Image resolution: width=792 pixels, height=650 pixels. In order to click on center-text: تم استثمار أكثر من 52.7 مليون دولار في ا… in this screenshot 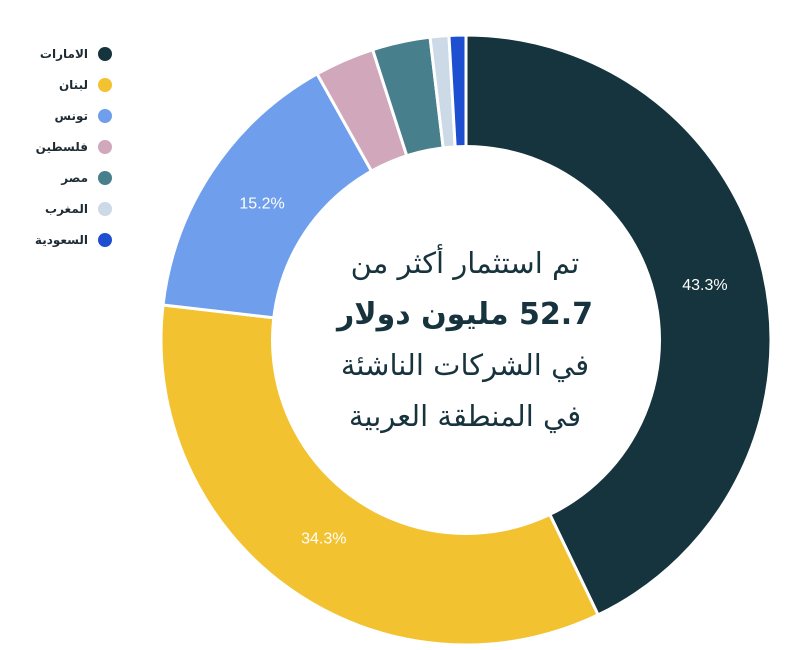, I will do `click(465, 340)`.